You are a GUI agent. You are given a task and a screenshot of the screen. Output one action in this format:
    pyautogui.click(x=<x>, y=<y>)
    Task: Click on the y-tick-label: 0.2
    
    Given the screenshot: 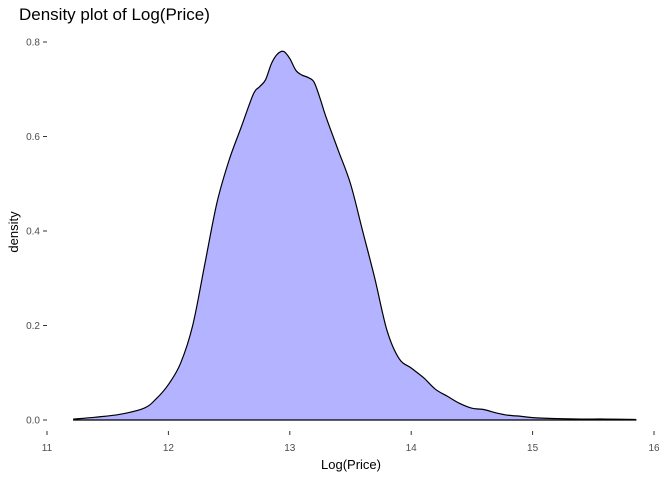 What is the action you would take?
    pyautogui.click(x=33, y=326)
    